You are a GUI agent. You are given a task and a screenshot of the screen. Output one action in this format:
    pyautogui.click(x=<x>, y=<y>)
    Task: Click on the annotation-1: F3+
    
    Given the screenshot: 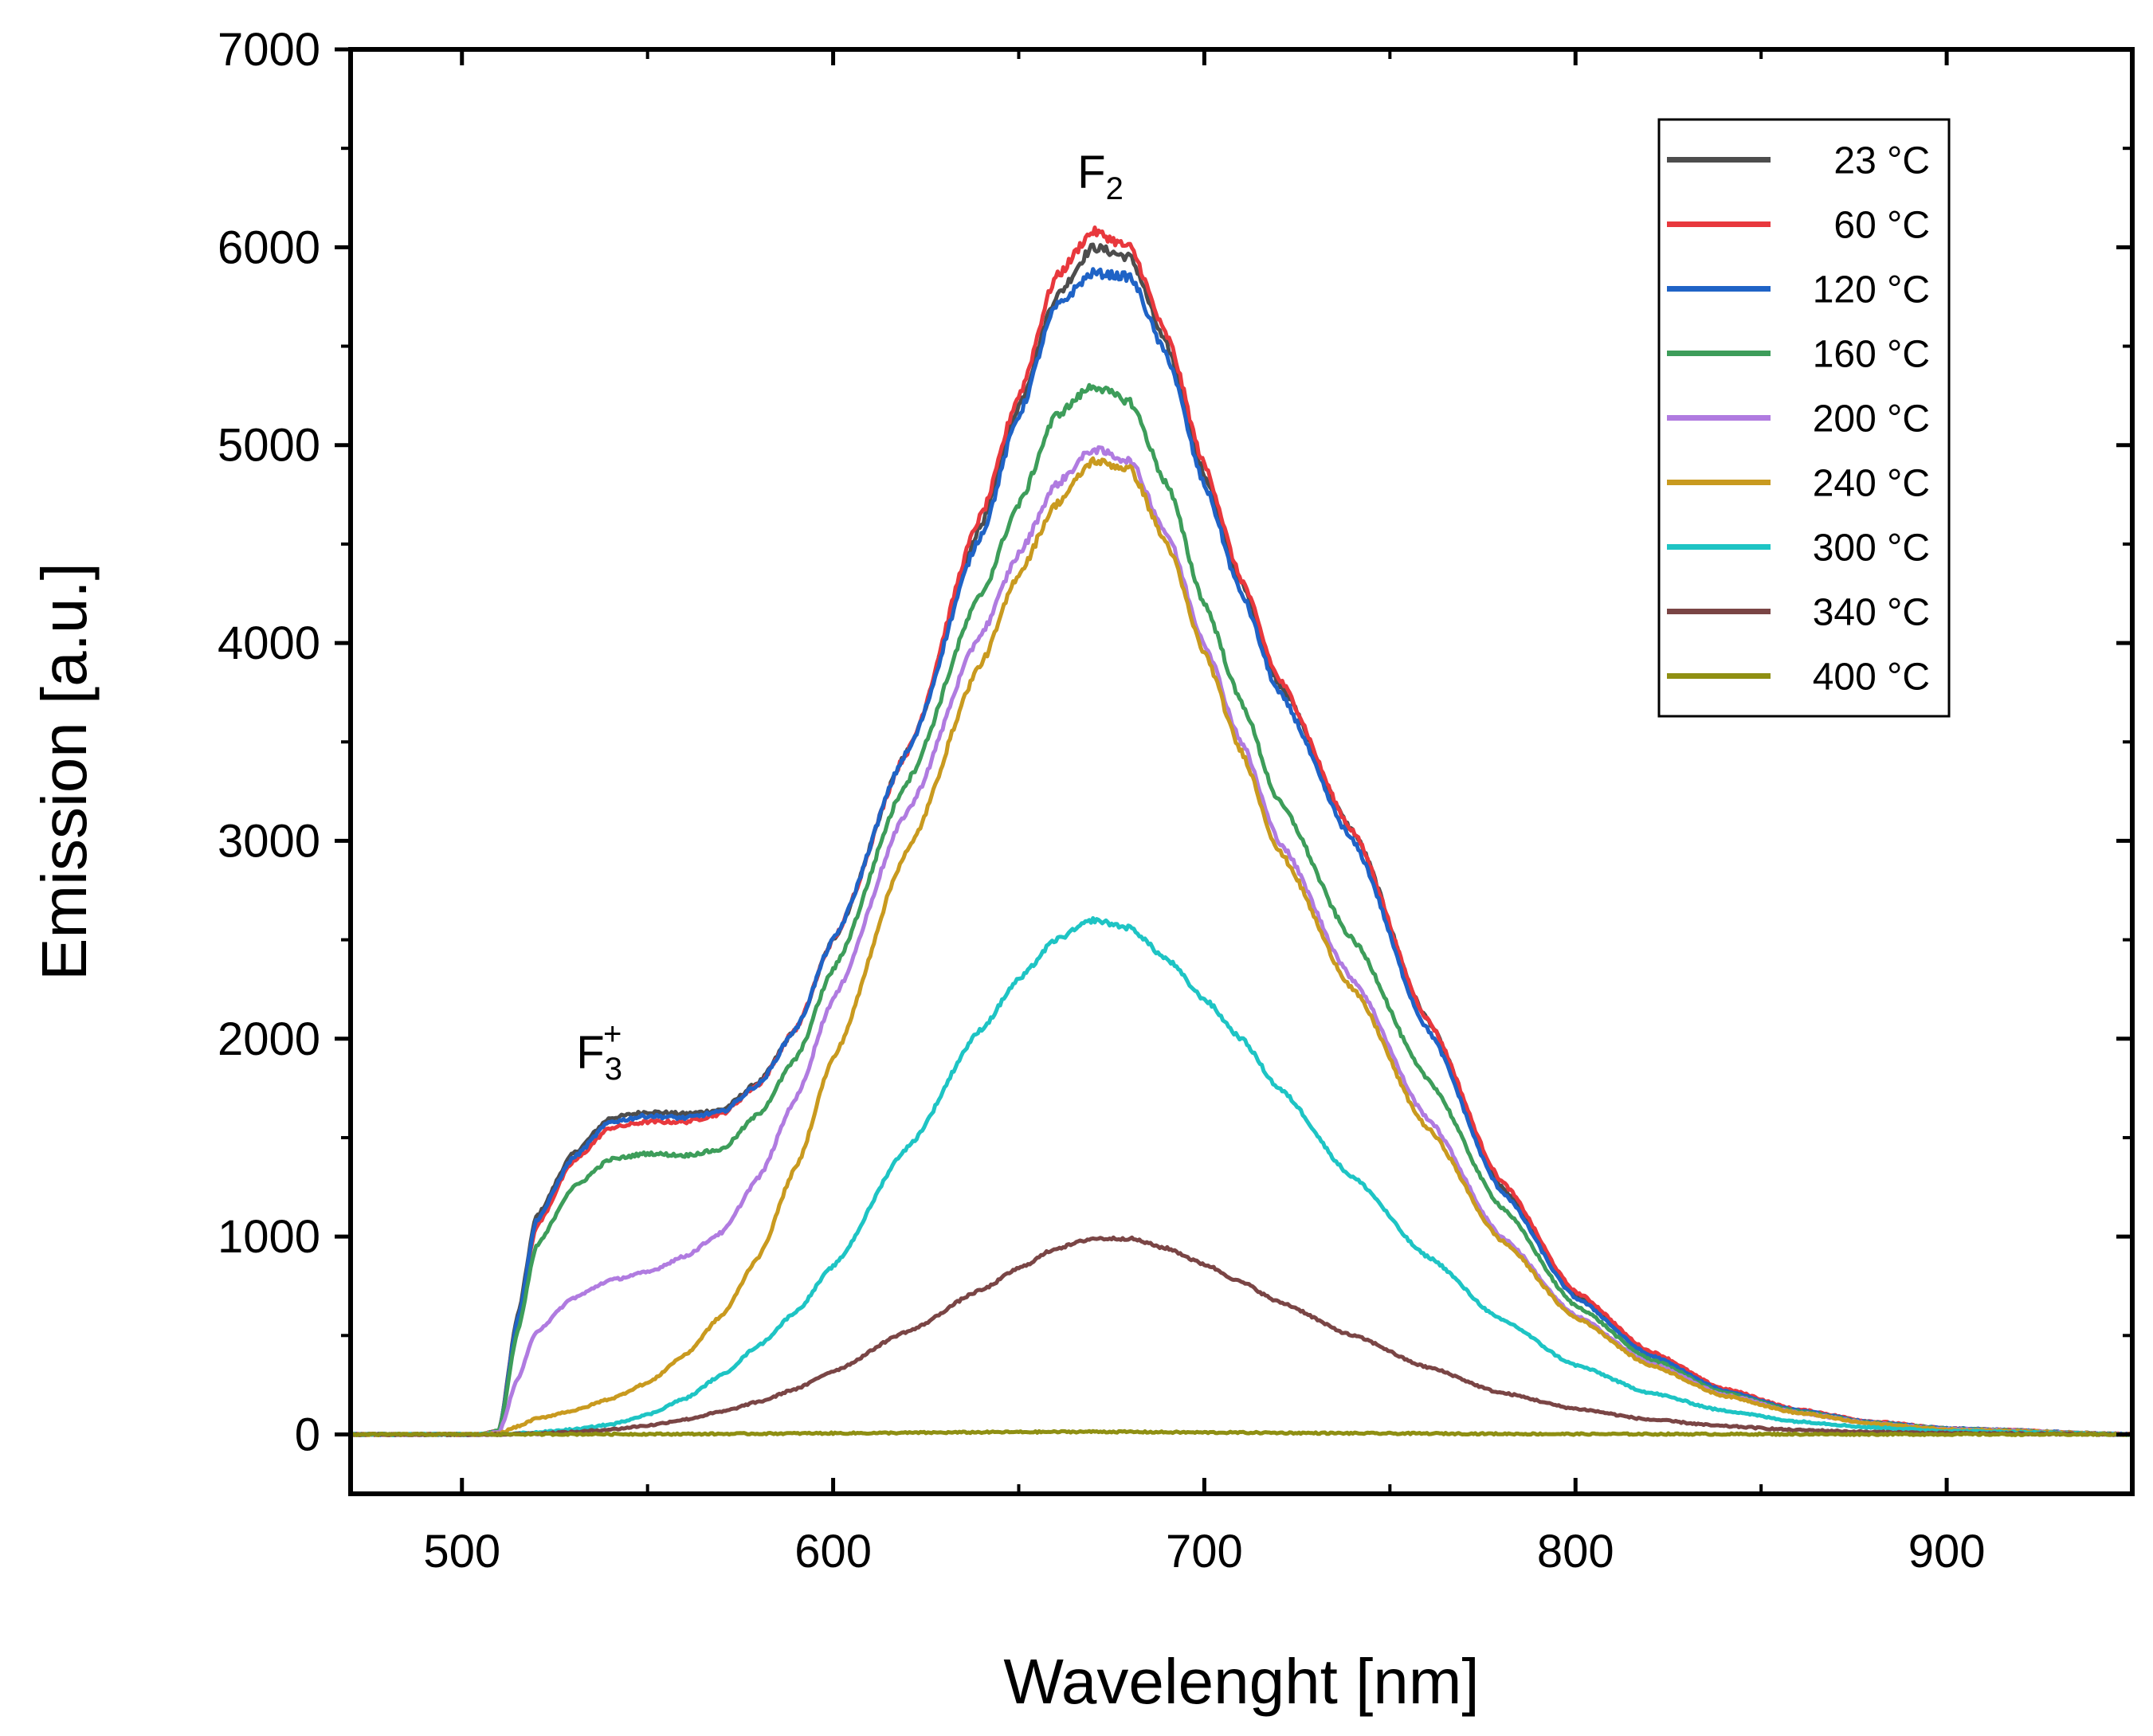 What is the action you would take?
    pyautogui.click(x=599, y=1052)
    